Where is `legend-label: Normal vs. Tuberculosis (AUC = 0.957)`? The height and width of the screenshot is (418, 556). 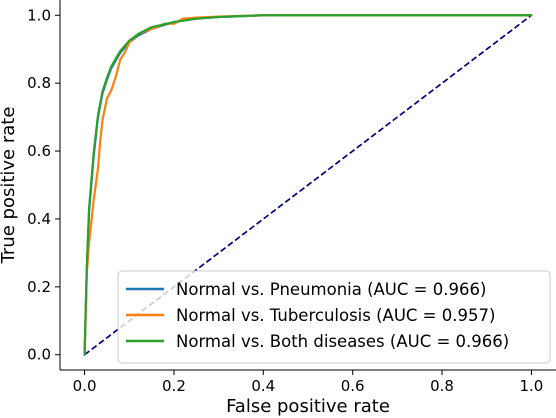
legend-label: Normal vs. Tuberculosis (AUC = 0.957) is located at coordinates (335, 315).